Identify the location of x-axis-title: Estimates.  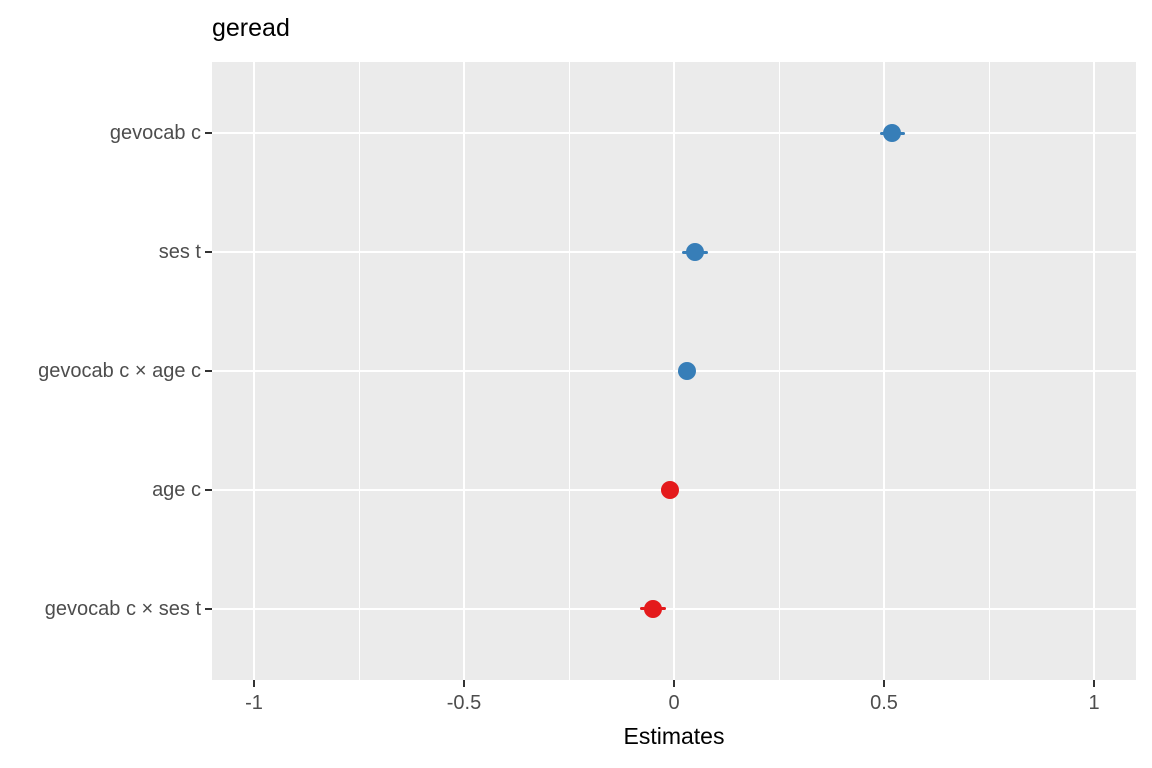
(674, 736).